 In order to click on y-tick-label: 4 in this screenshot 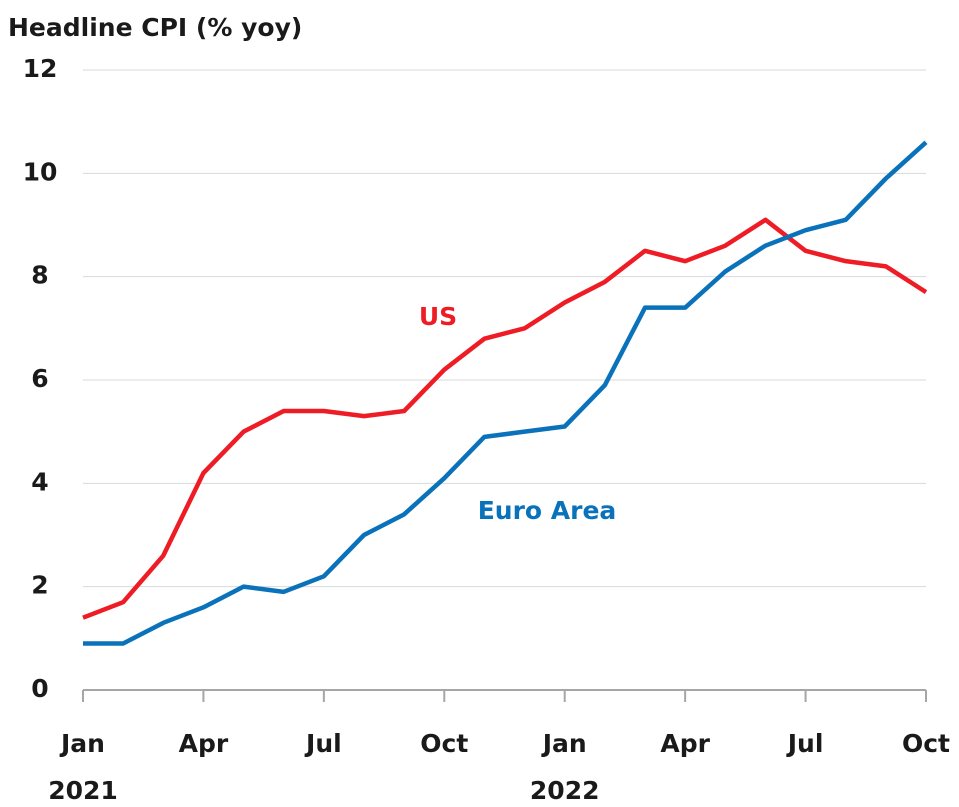, I will do `click(39, 481)`.